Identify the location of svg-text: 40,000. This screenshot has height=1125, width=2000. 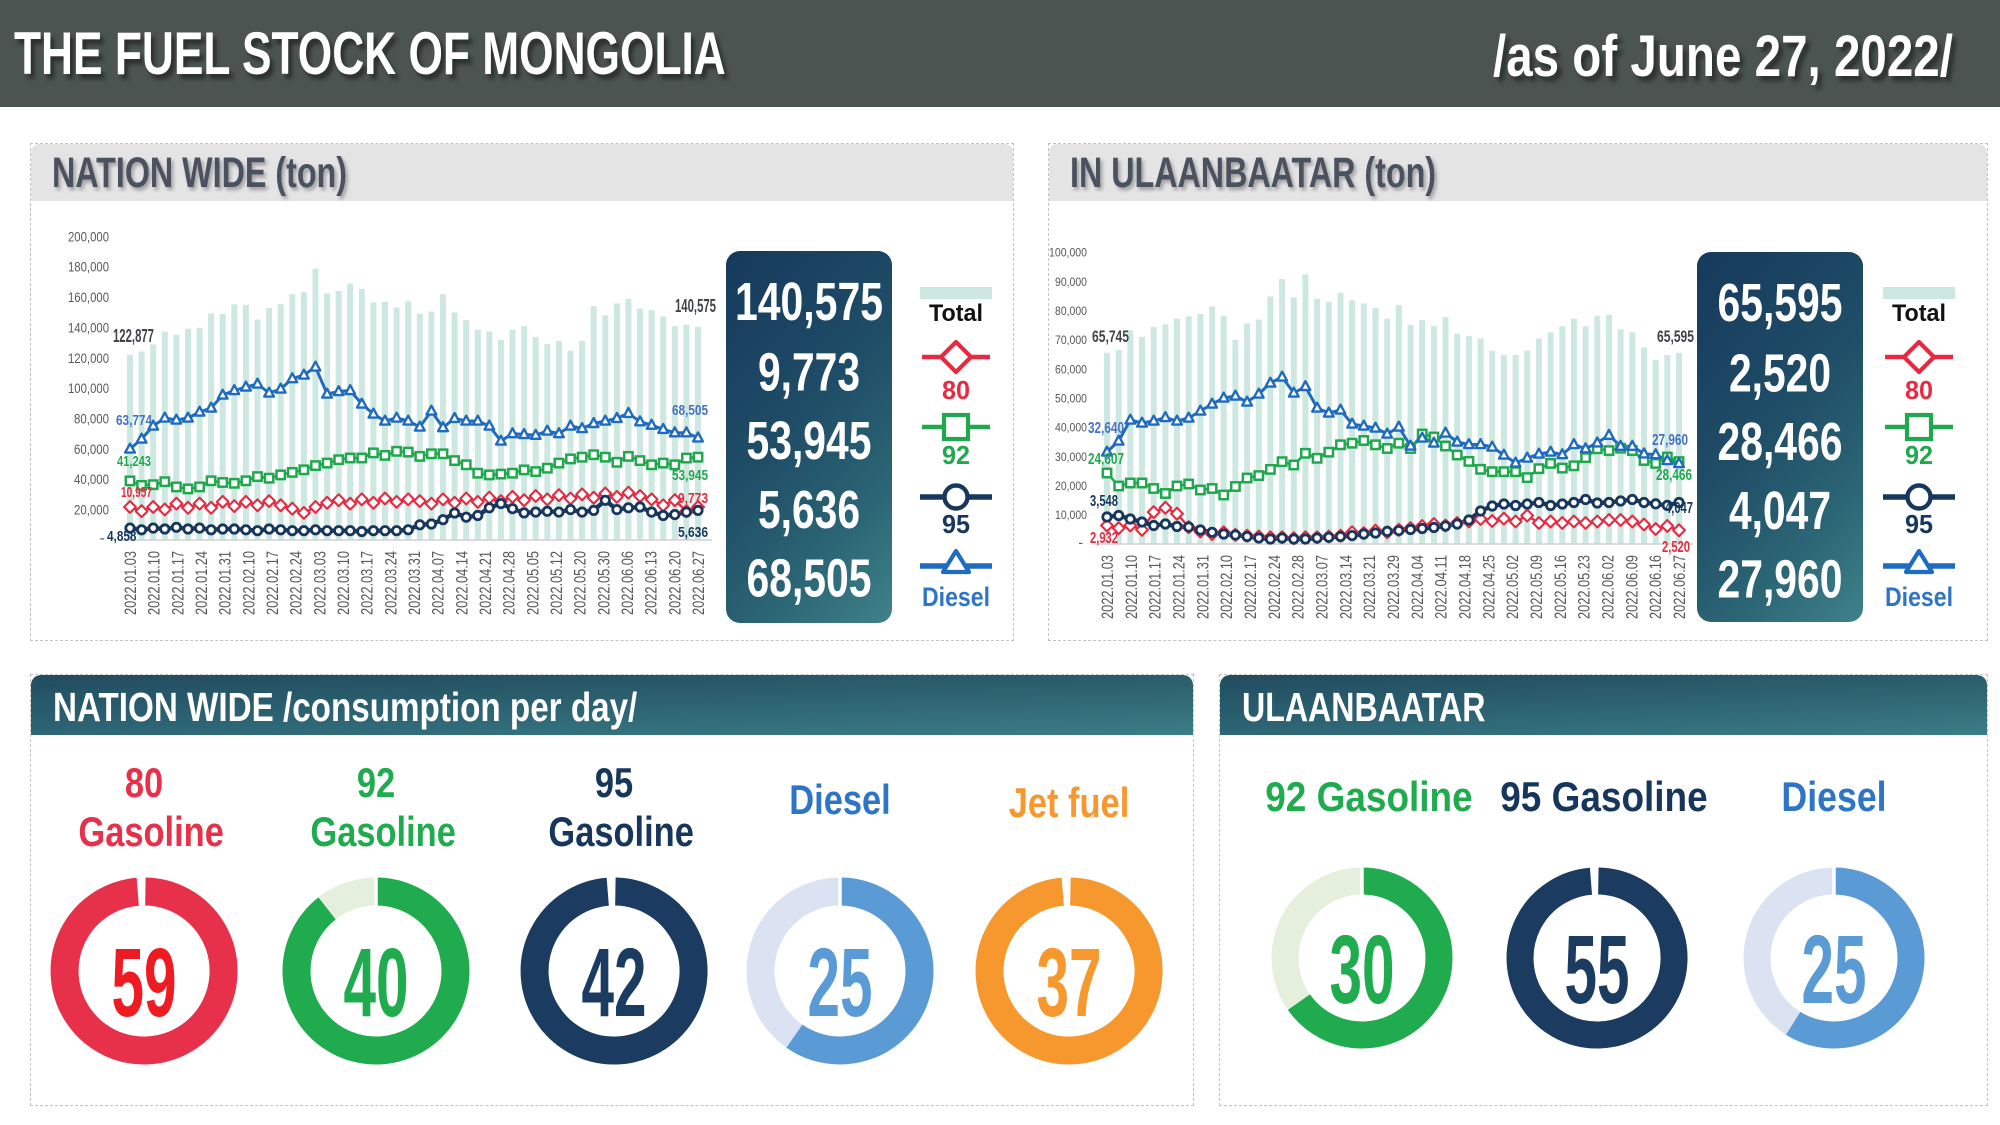
(1071, 428).